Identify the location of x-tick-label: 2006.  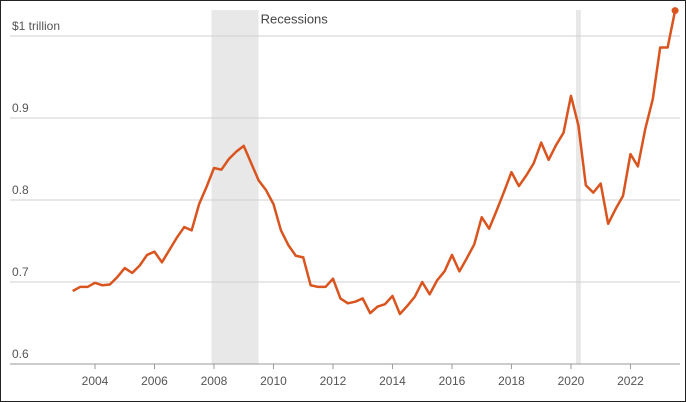
(154, 381).